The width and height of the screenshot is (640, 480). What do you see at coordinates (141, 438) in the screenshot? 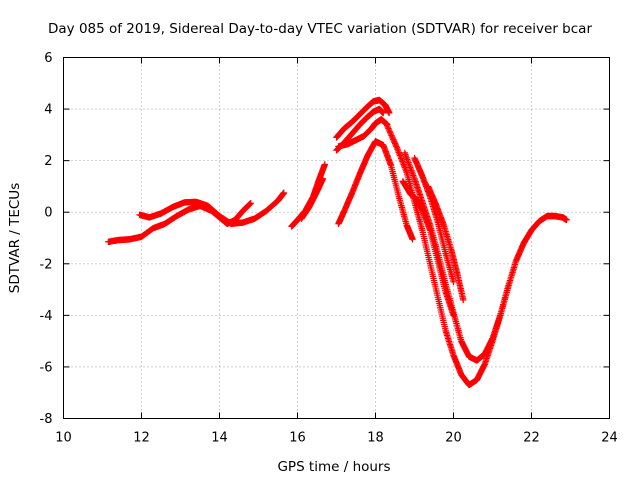
I see `x-tick-label: 12` at bounding box center [141, 438].